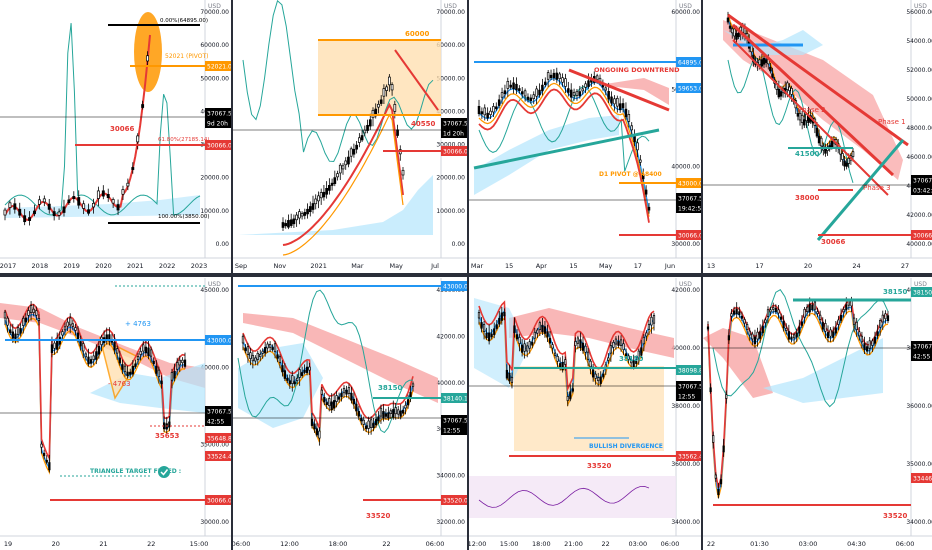  I want to click on orange-range-box, so click(379, 77).